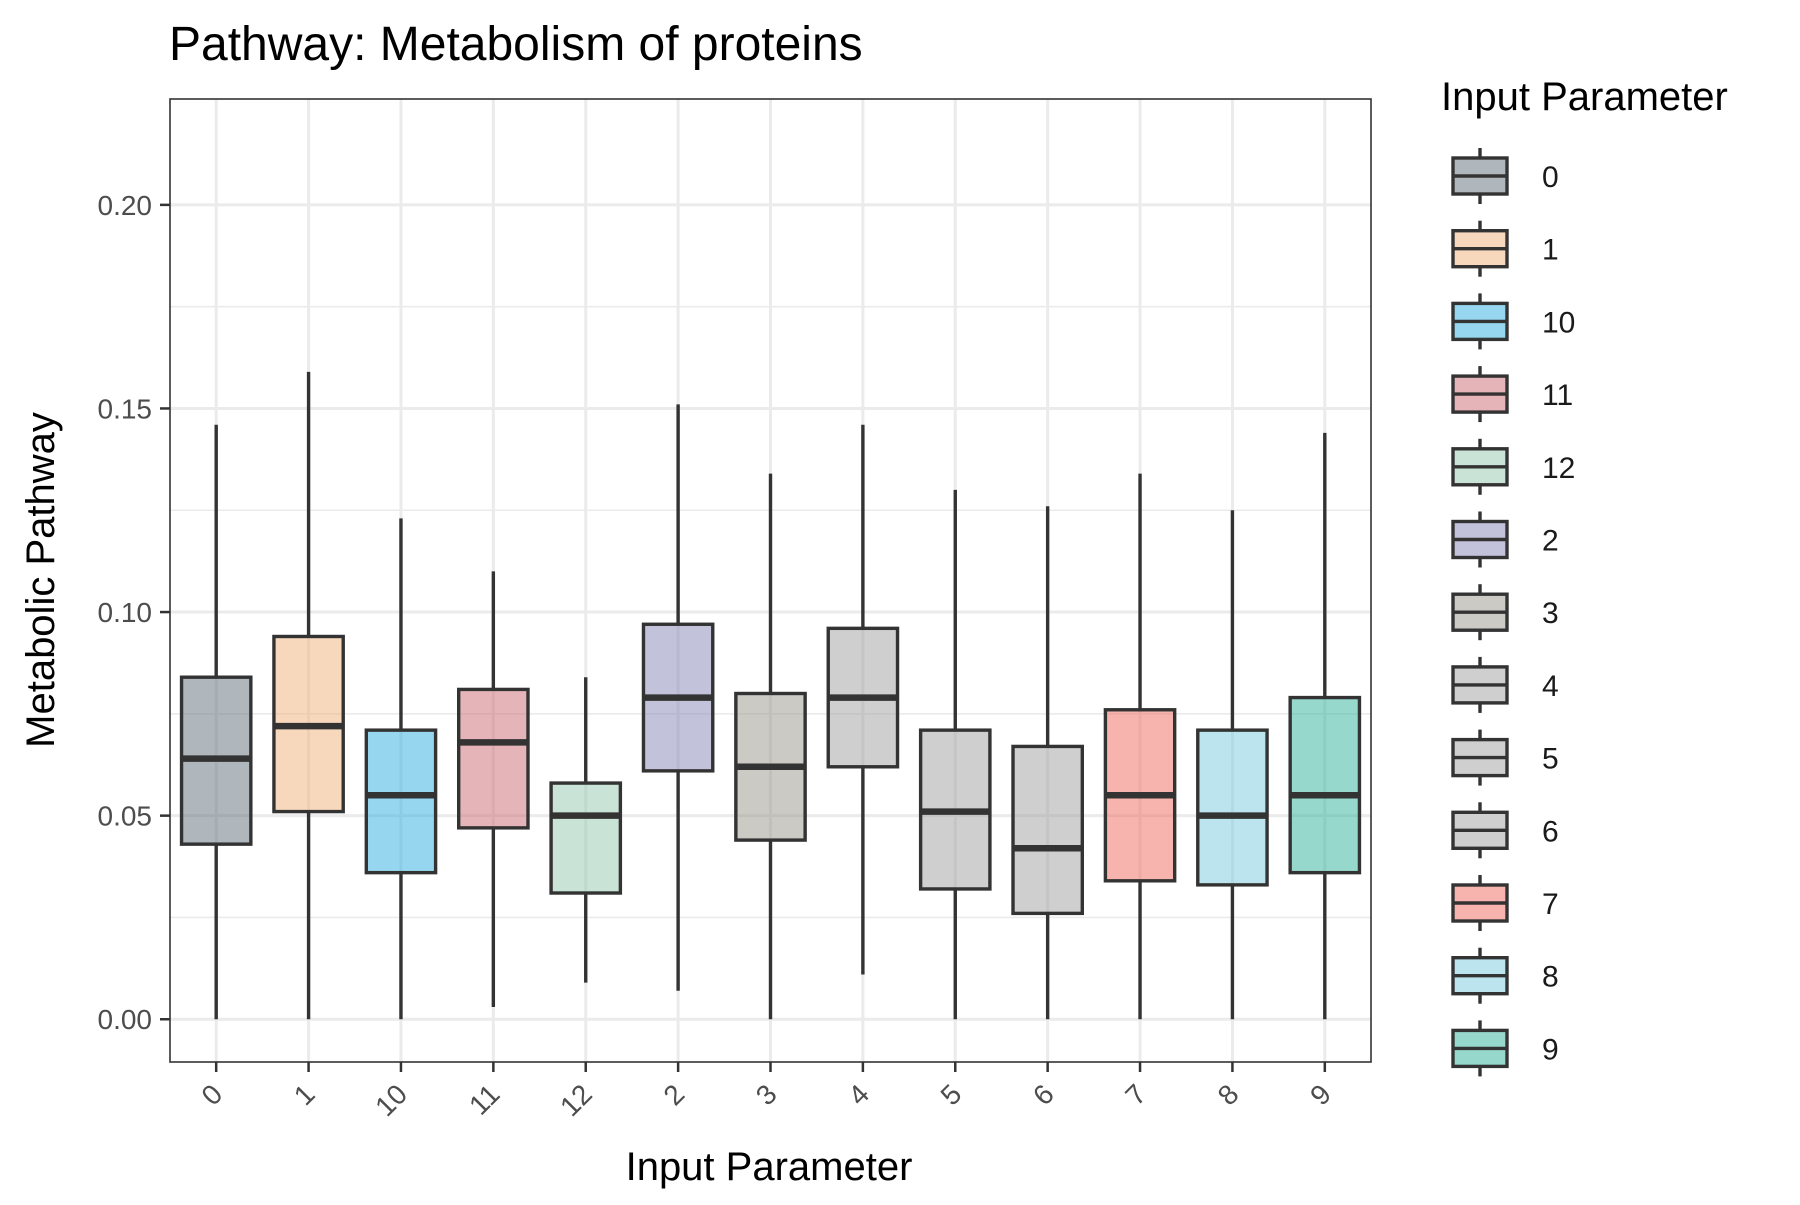 The image size is (1800, 1205). What do you see at coordinates (1550, 613) in the screenshot?
I see `legend-label: 3` at bounding box center [1550, 613].